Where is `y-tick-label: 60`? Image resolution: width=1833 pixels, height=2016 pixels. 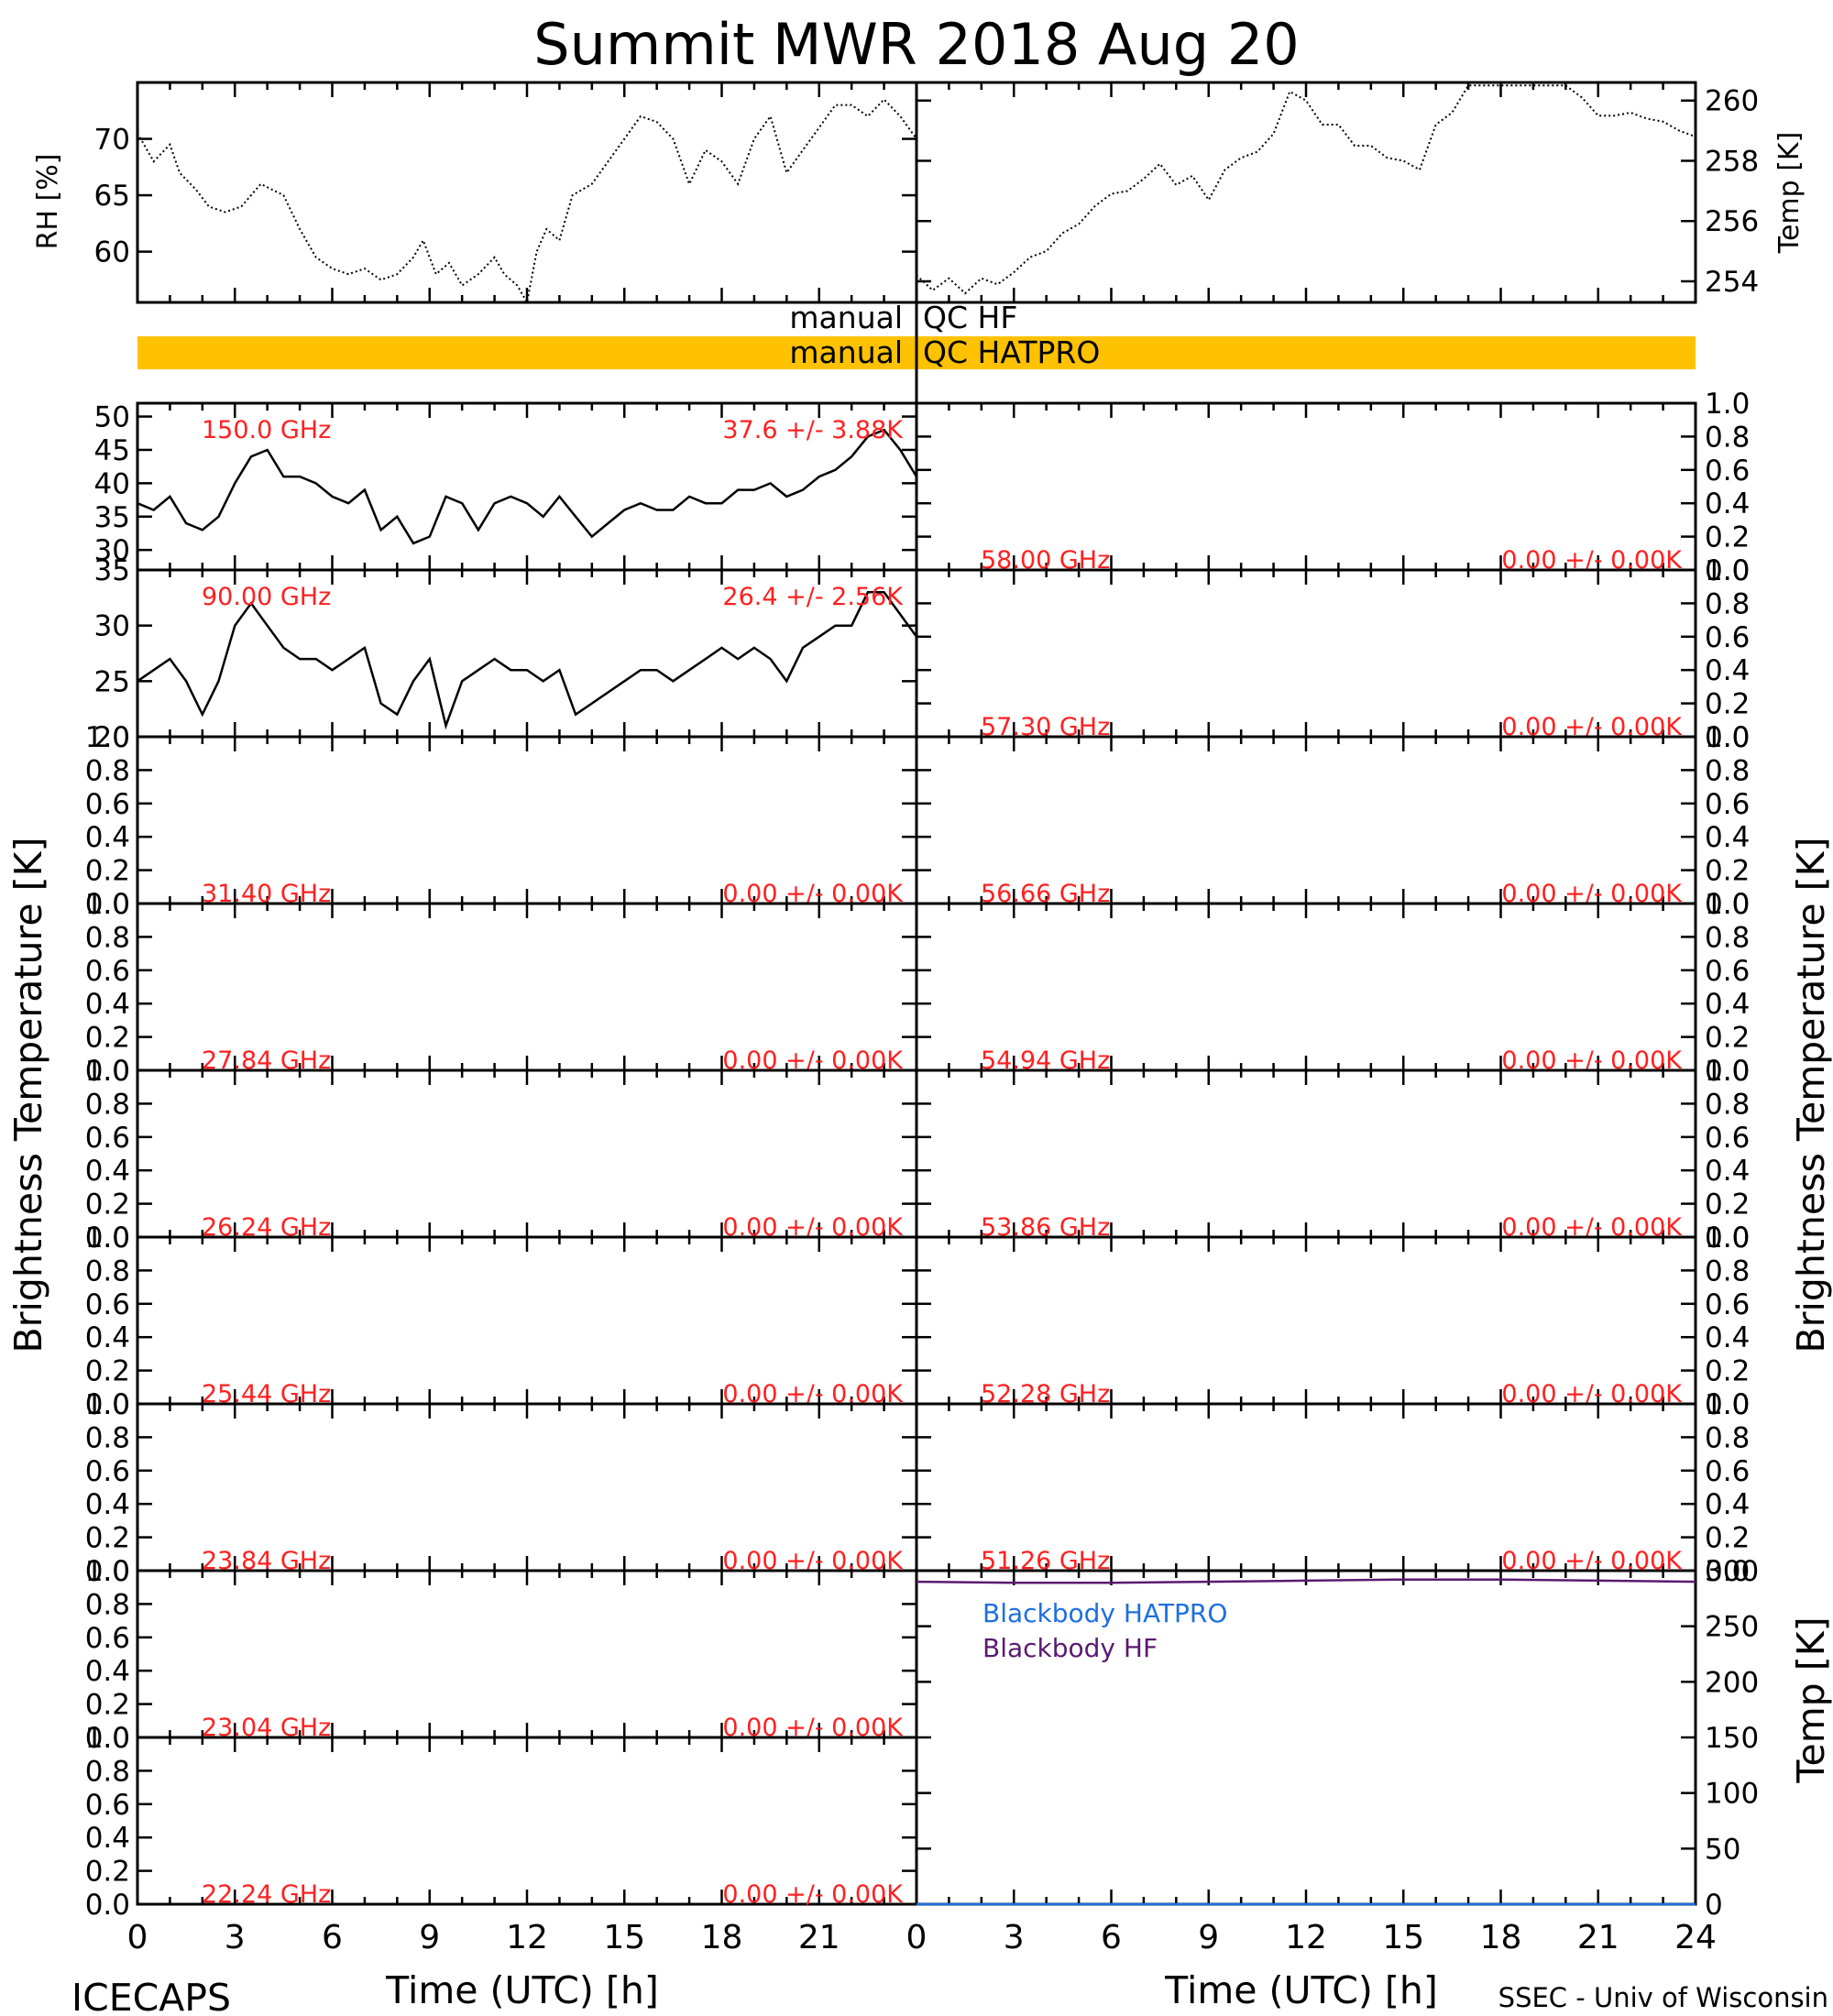 y-tick-label: 60 is located at coordinates (112, 252).